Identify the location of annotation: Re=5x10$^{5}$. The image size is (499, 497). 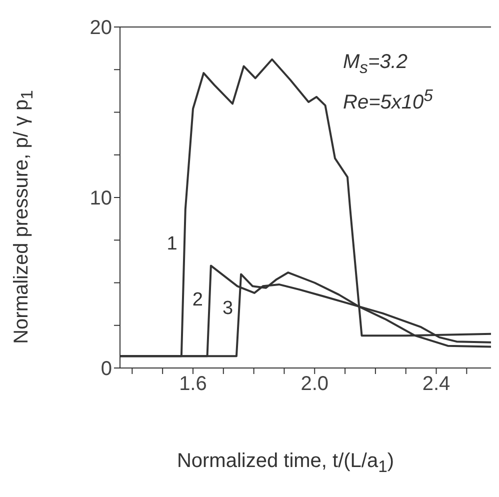
(388, 100).